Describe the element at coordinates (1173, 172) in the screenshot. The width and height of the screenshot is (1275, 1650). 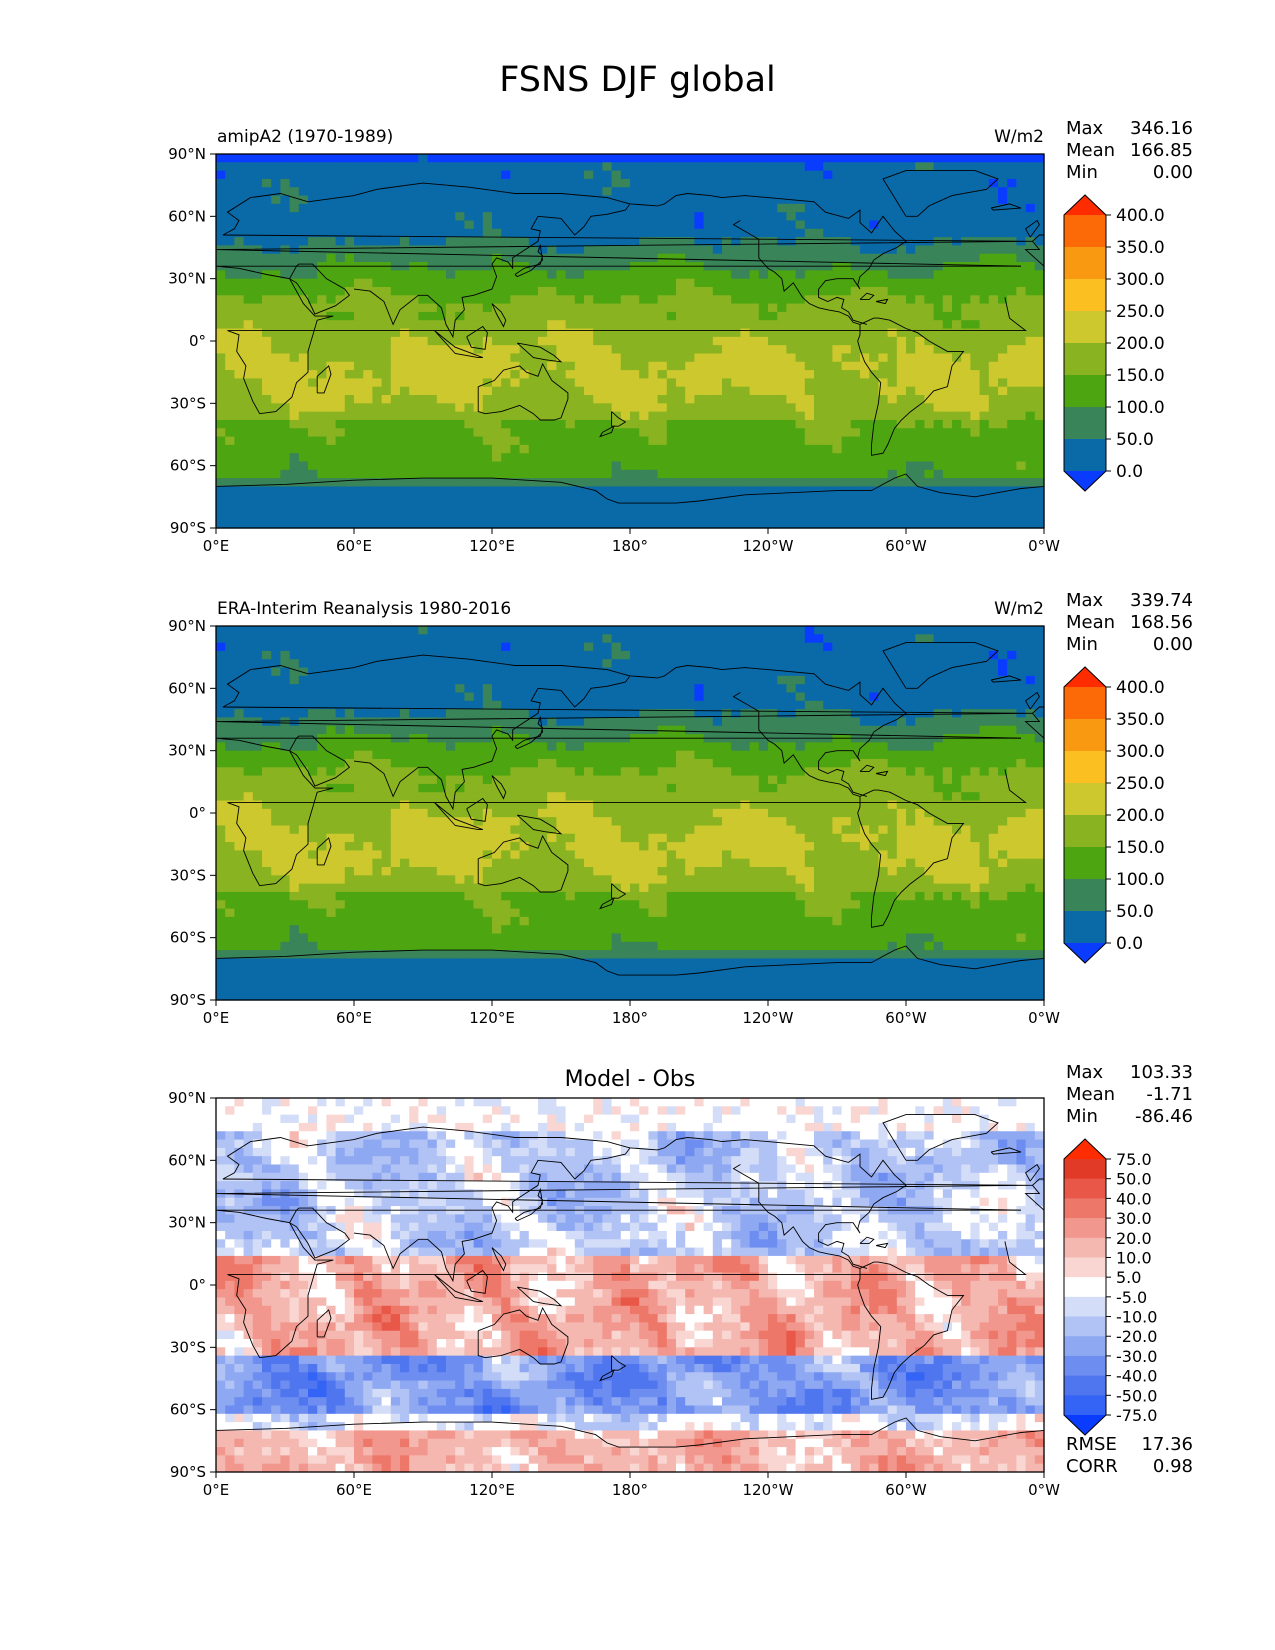
I see `stat-min-value: 0.00` at that location.